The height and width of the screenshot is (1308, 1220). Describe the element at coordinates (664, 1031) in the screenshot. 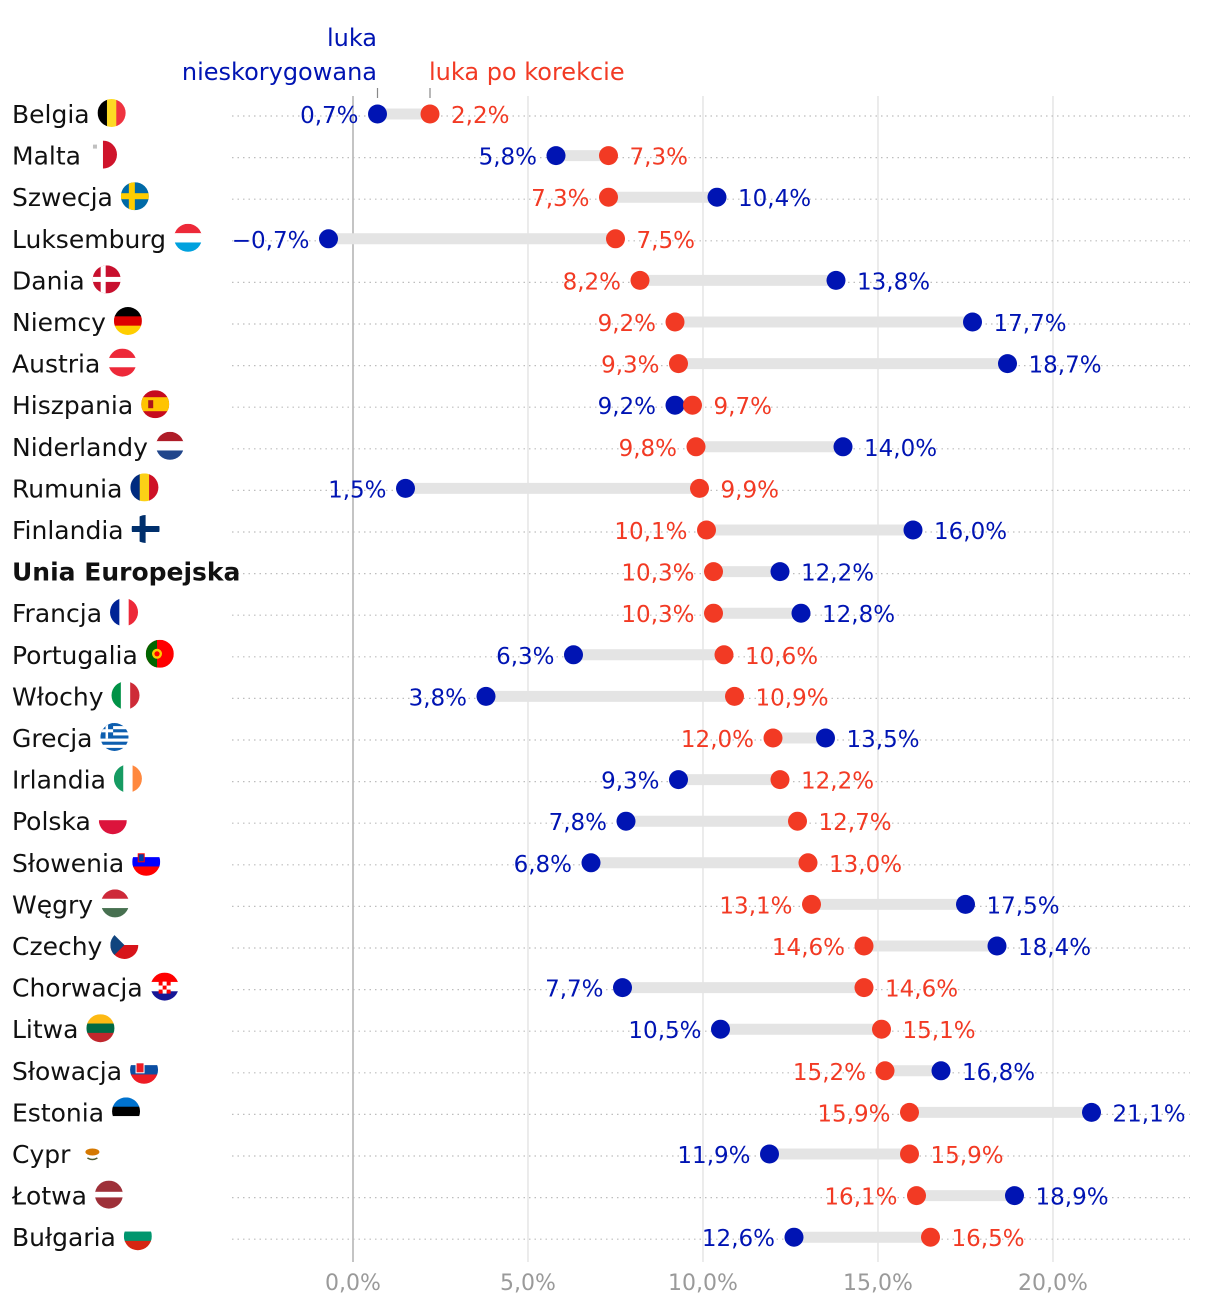

I see `unadjusted-value-label: 10,5%` at that location.